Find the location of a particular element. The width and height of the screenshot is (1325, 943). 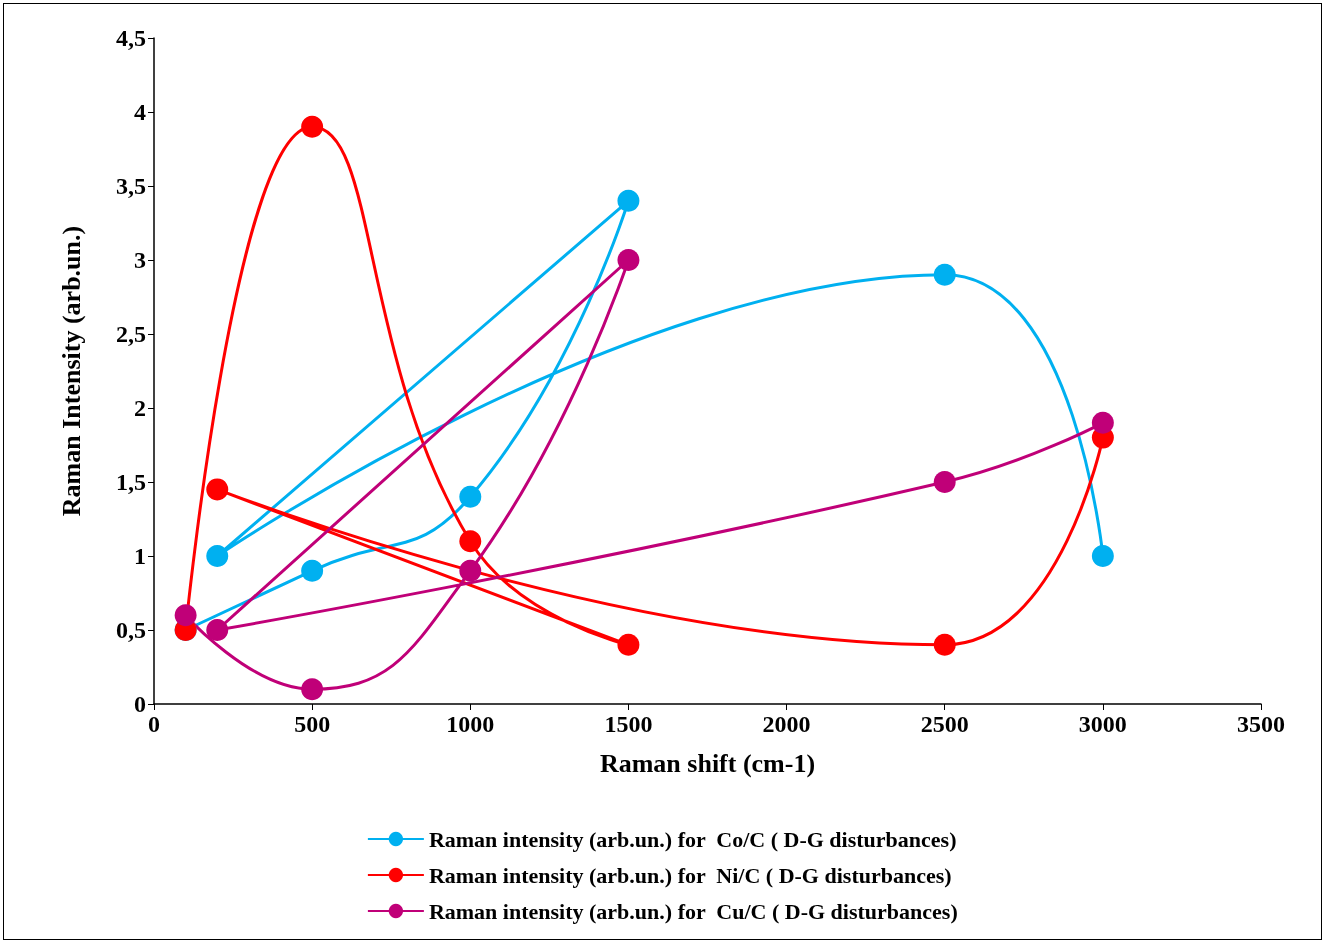

y-tick-label: 4,5 is located at coordinates (131, 38).